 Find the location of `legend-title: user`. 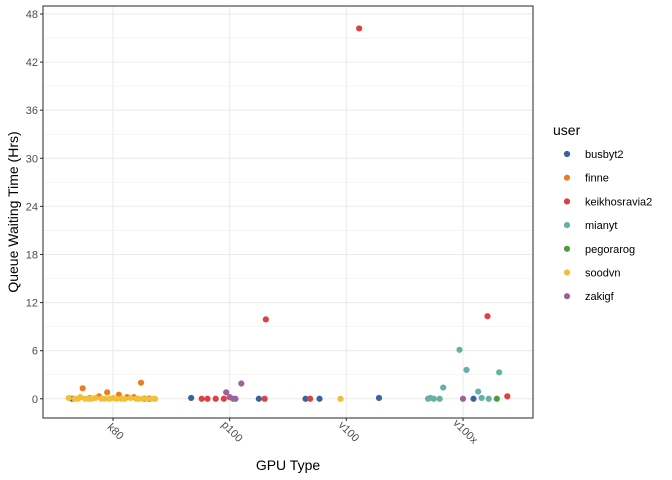

legend-title: user is located at coordinates (567, 130).